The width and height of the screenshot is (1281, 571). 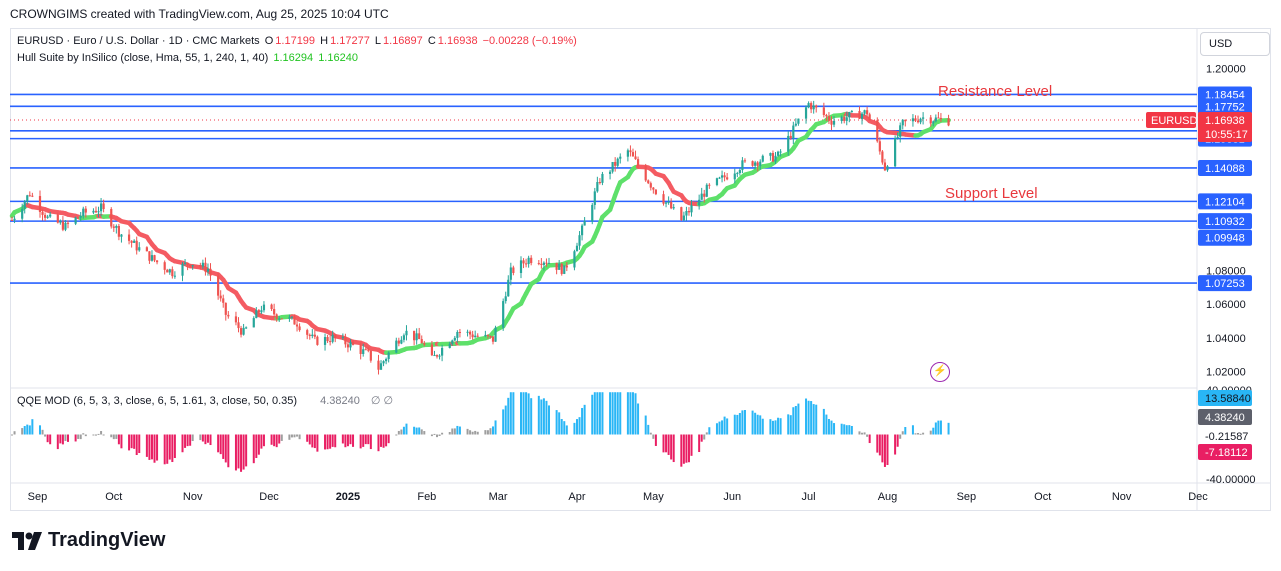 What do you see at coordinates (1226, 373) in the screenshot?
I see `price-tick-label: 1.02000` at bounding box center [1226, 373].